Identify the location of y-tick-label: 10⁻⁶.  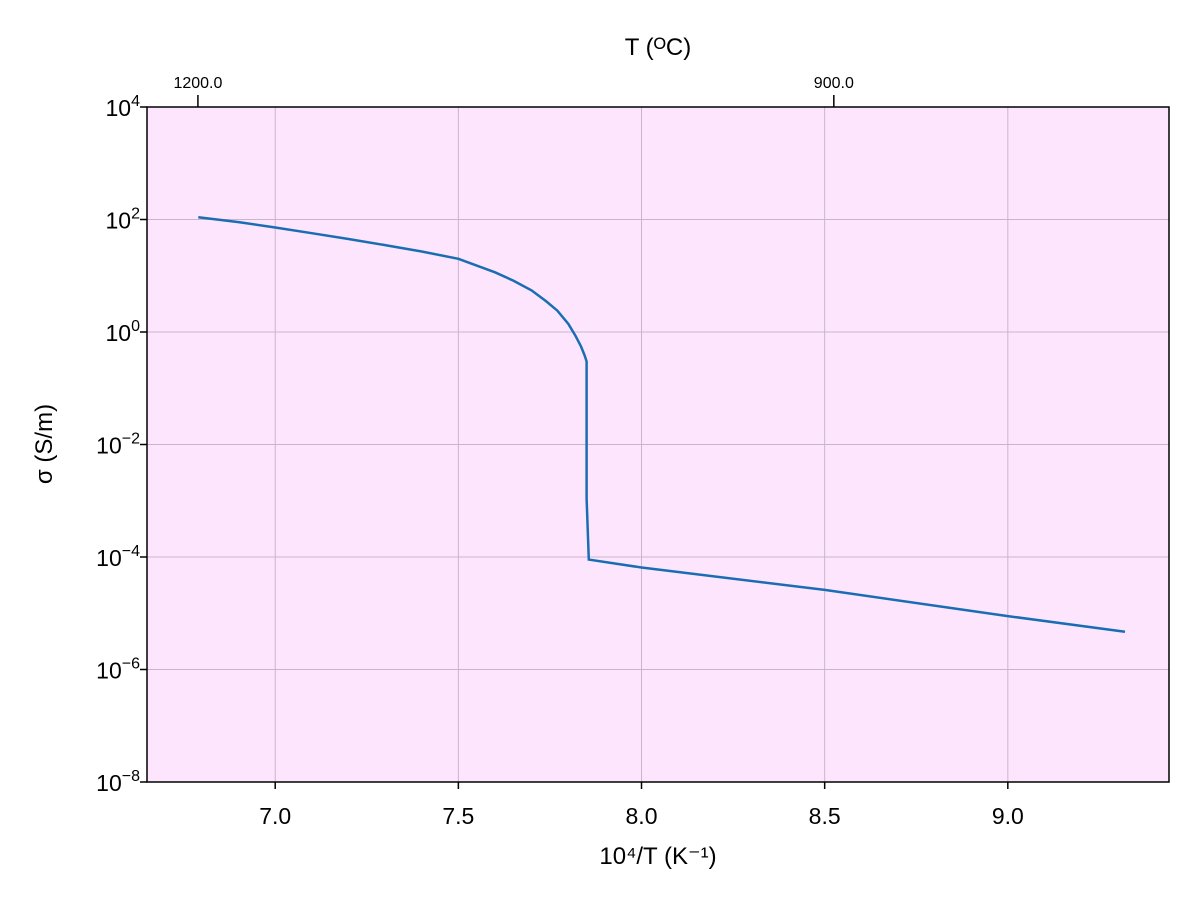
(118, 670).